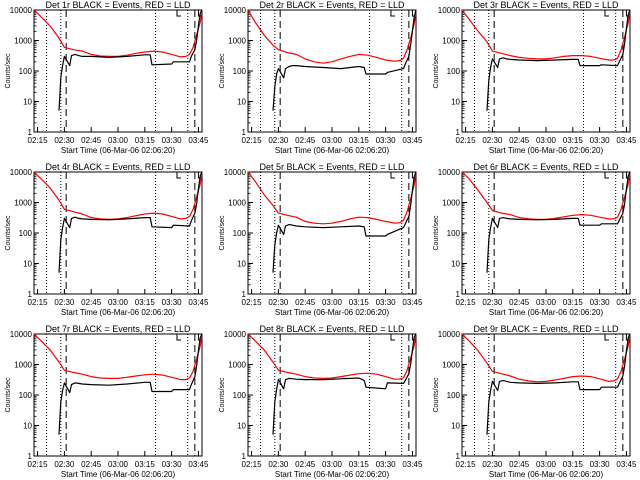 This screenshot has width=640, height=480. I want to click on panel-title: Det 2r BLACK = Events, RED = LLD, so click(332, 5).